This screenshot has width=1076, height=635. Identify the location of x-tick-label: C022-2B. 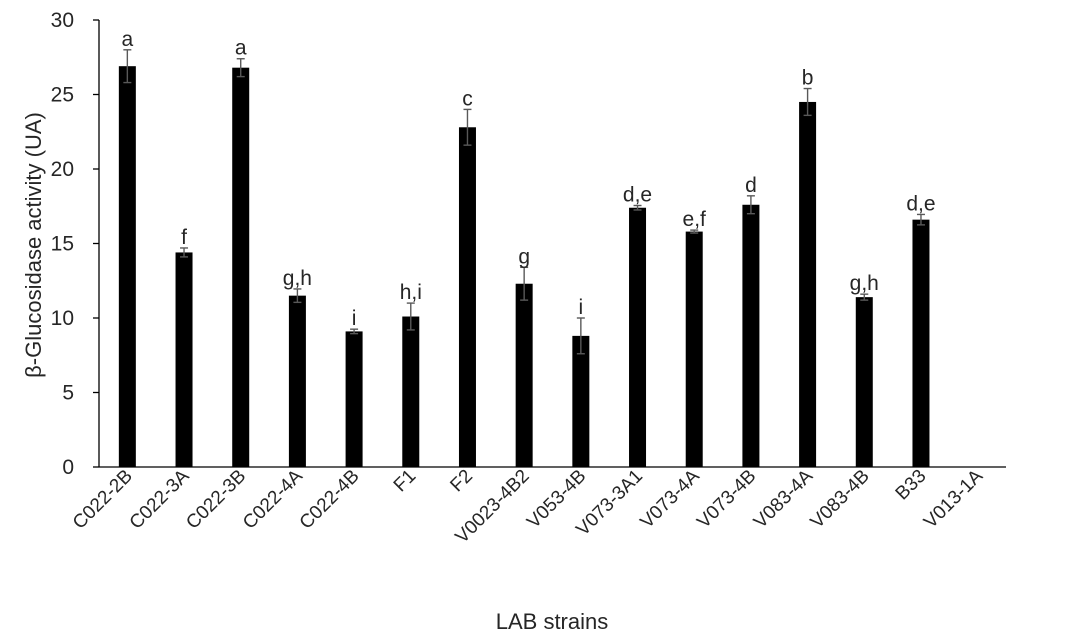
(103, 500).